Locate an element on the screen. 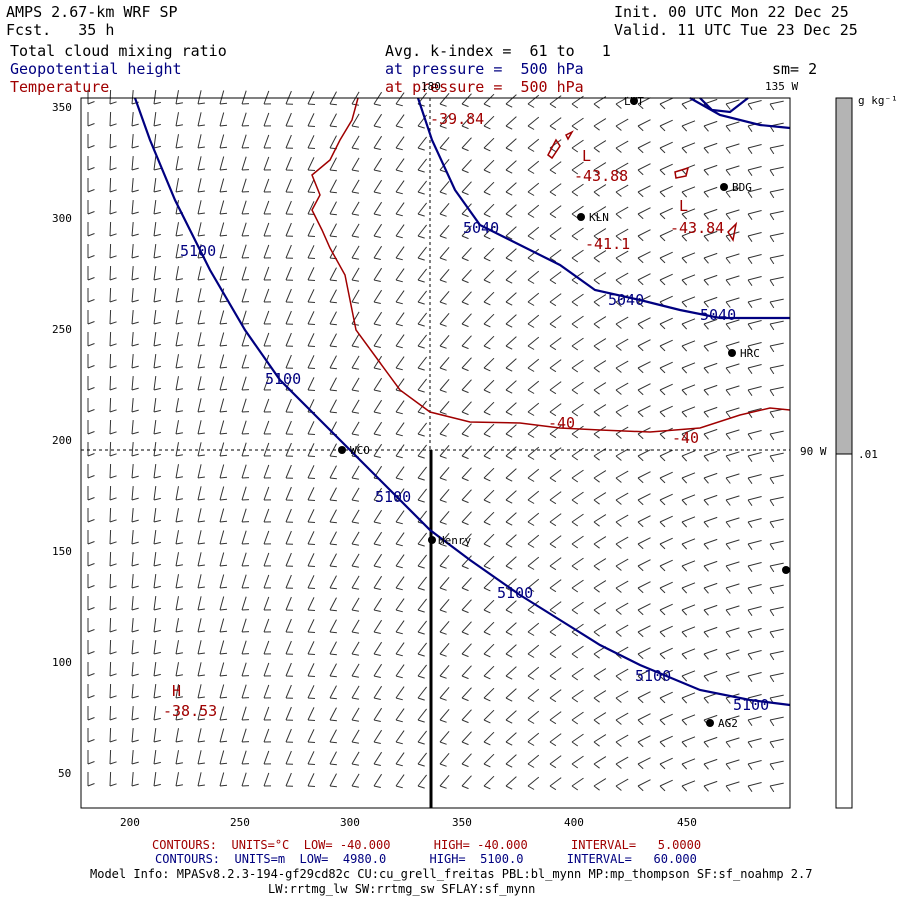  height-contour-ne-small is located at coordinates (724, 105).